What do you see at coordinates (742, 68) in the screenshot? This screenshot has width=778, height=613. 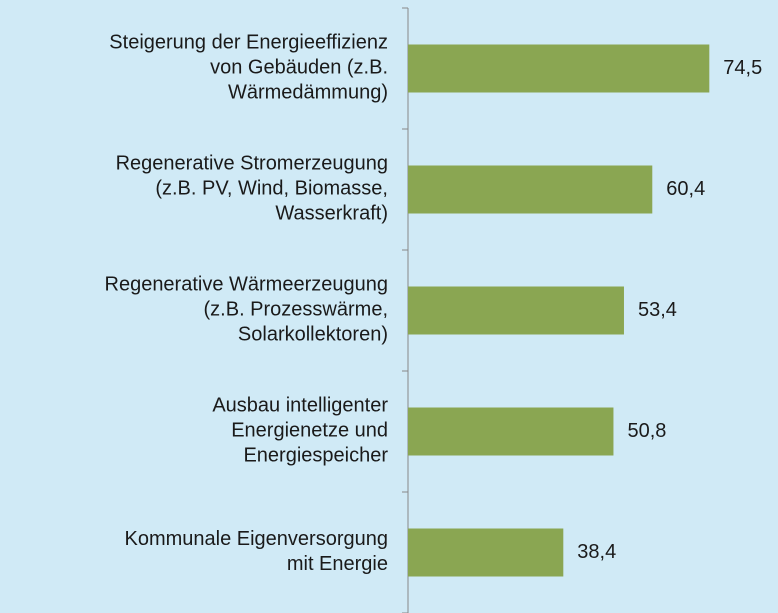 I see `value-label: 74,5` at bounding box center [742, 68].